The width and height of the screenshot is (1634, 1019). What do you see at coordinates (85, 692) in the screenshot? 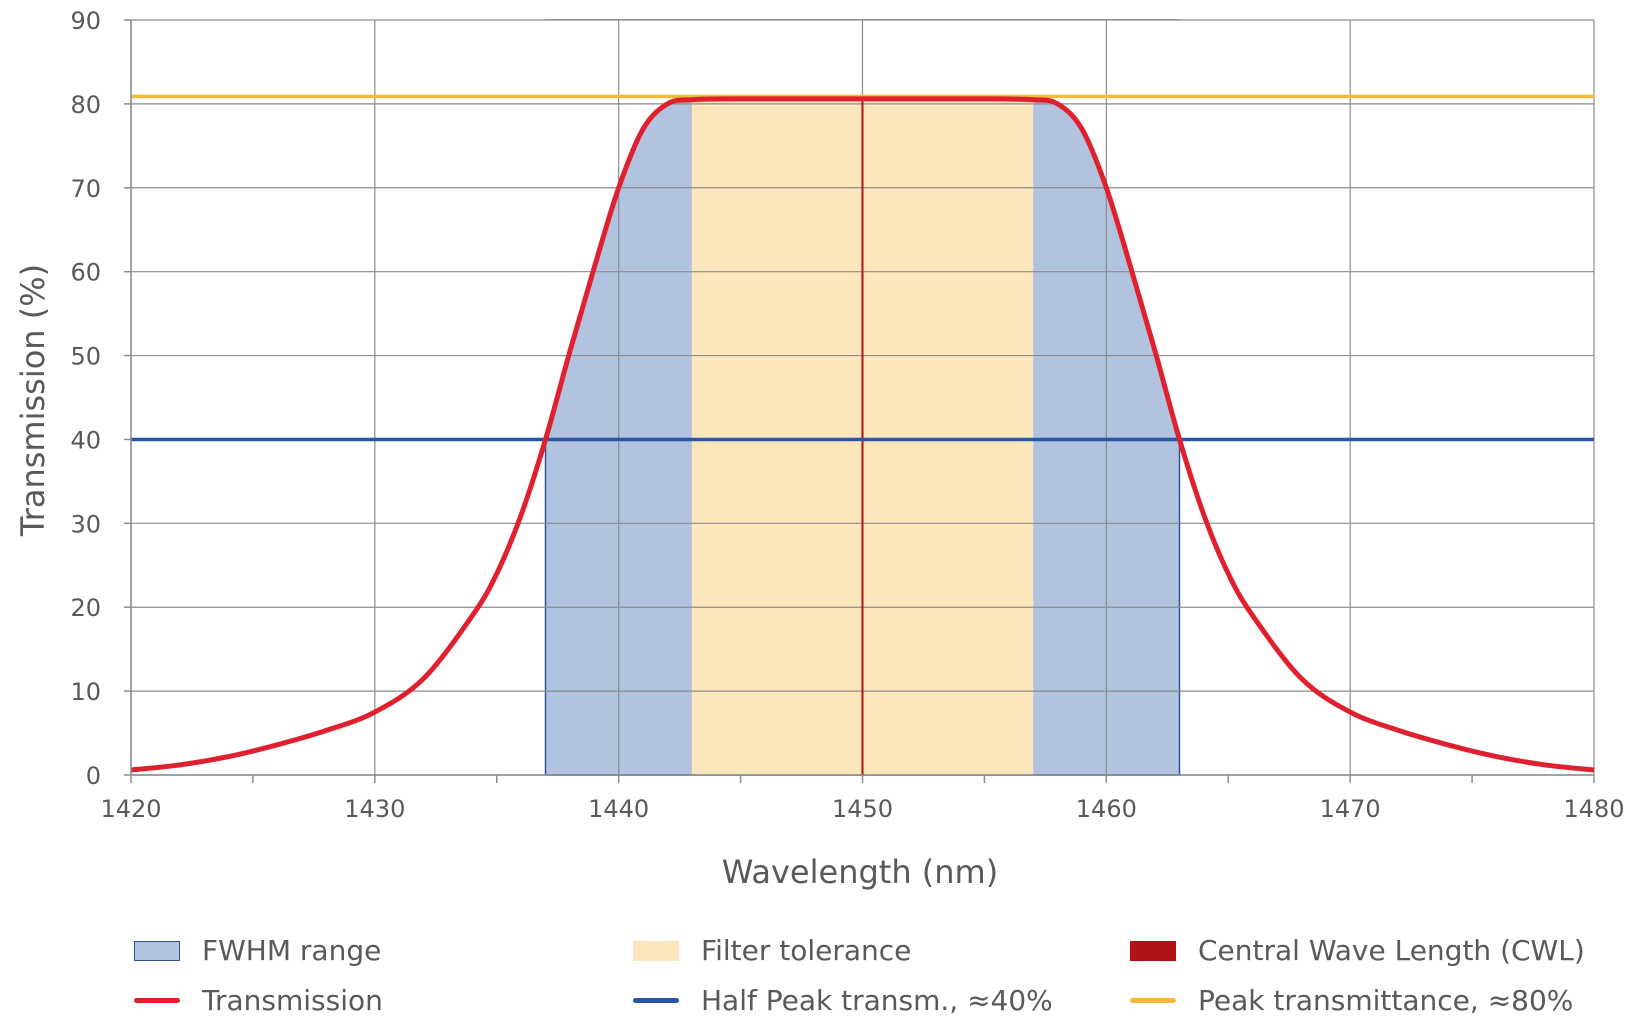
I see `y-tick-label-10: 10` at bounding box center [85, 692].